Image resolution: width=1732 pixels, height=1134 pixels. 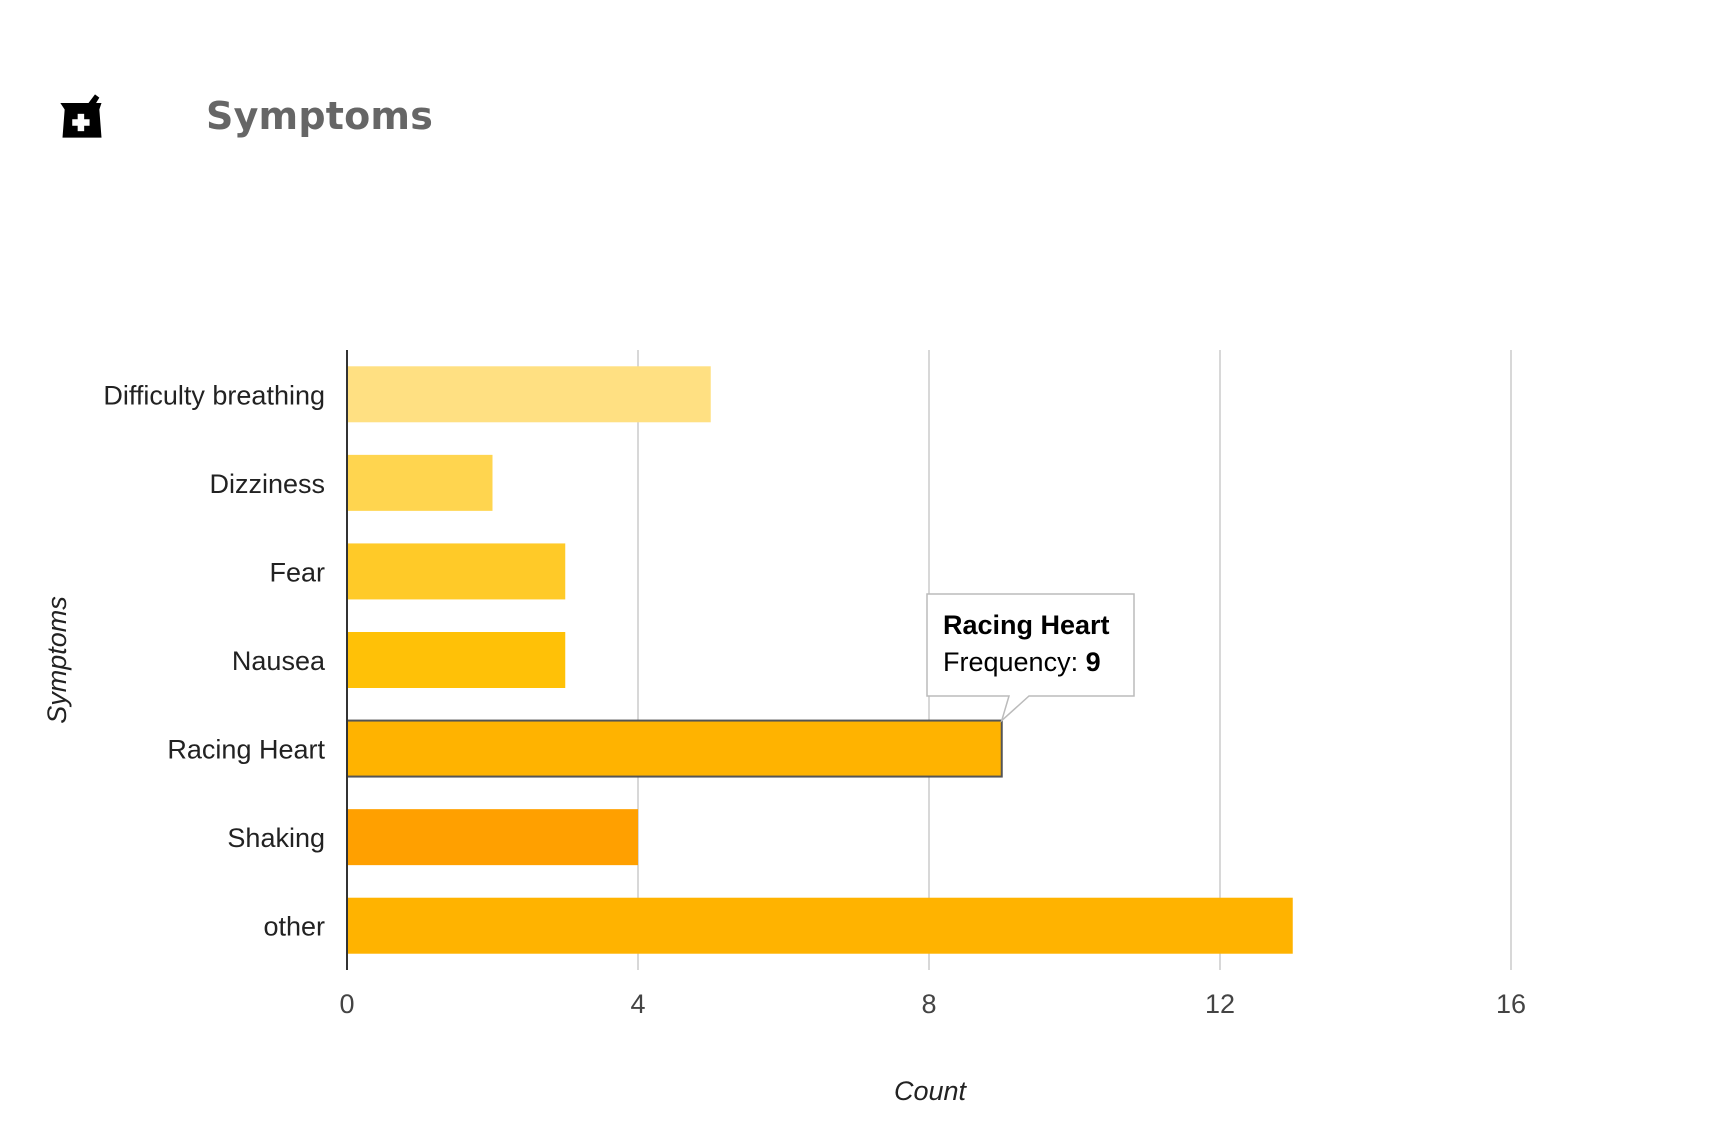 I want to click on y-category-label: Fear, so click(x=297, y=572).